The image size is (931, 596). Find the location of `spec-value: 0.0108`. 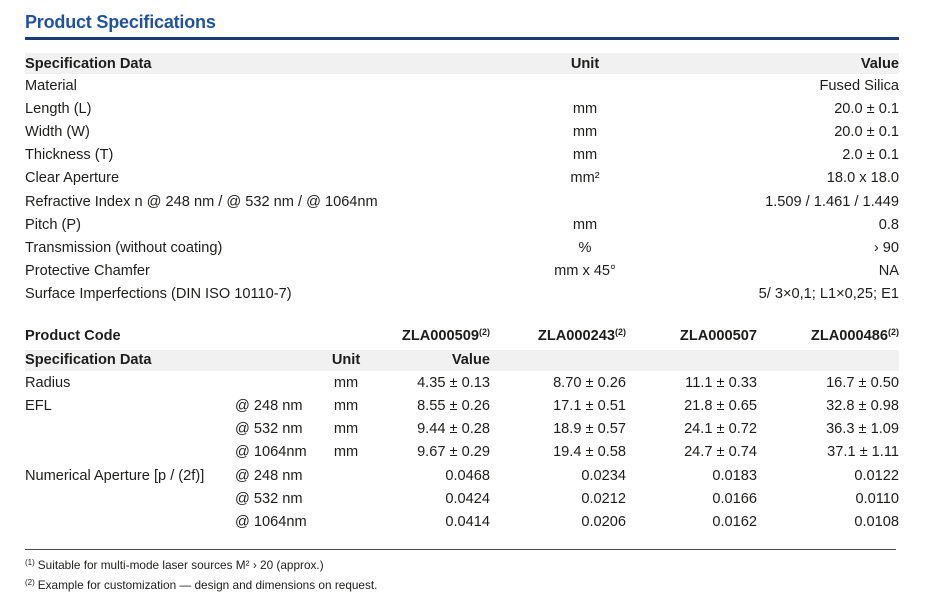

spec-value: 0.0108 is located at coordinates (876, 522).